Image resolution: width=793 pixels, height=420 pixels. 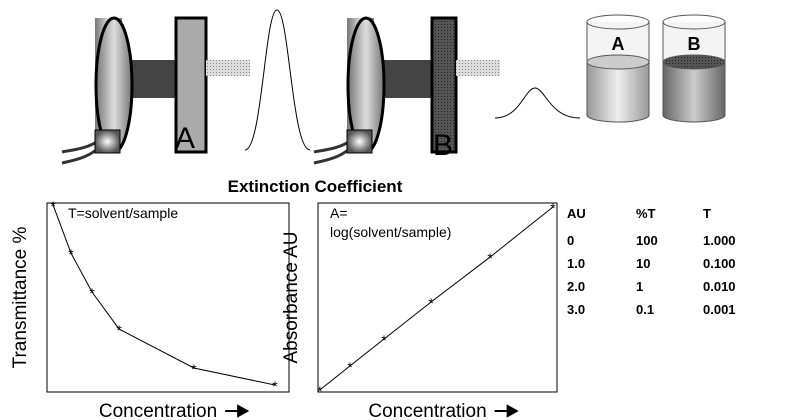 What do you see at coordinates (576, 286) in the screenshot?
I see `table-cell: 2.0` at bounding box center [576, 286].